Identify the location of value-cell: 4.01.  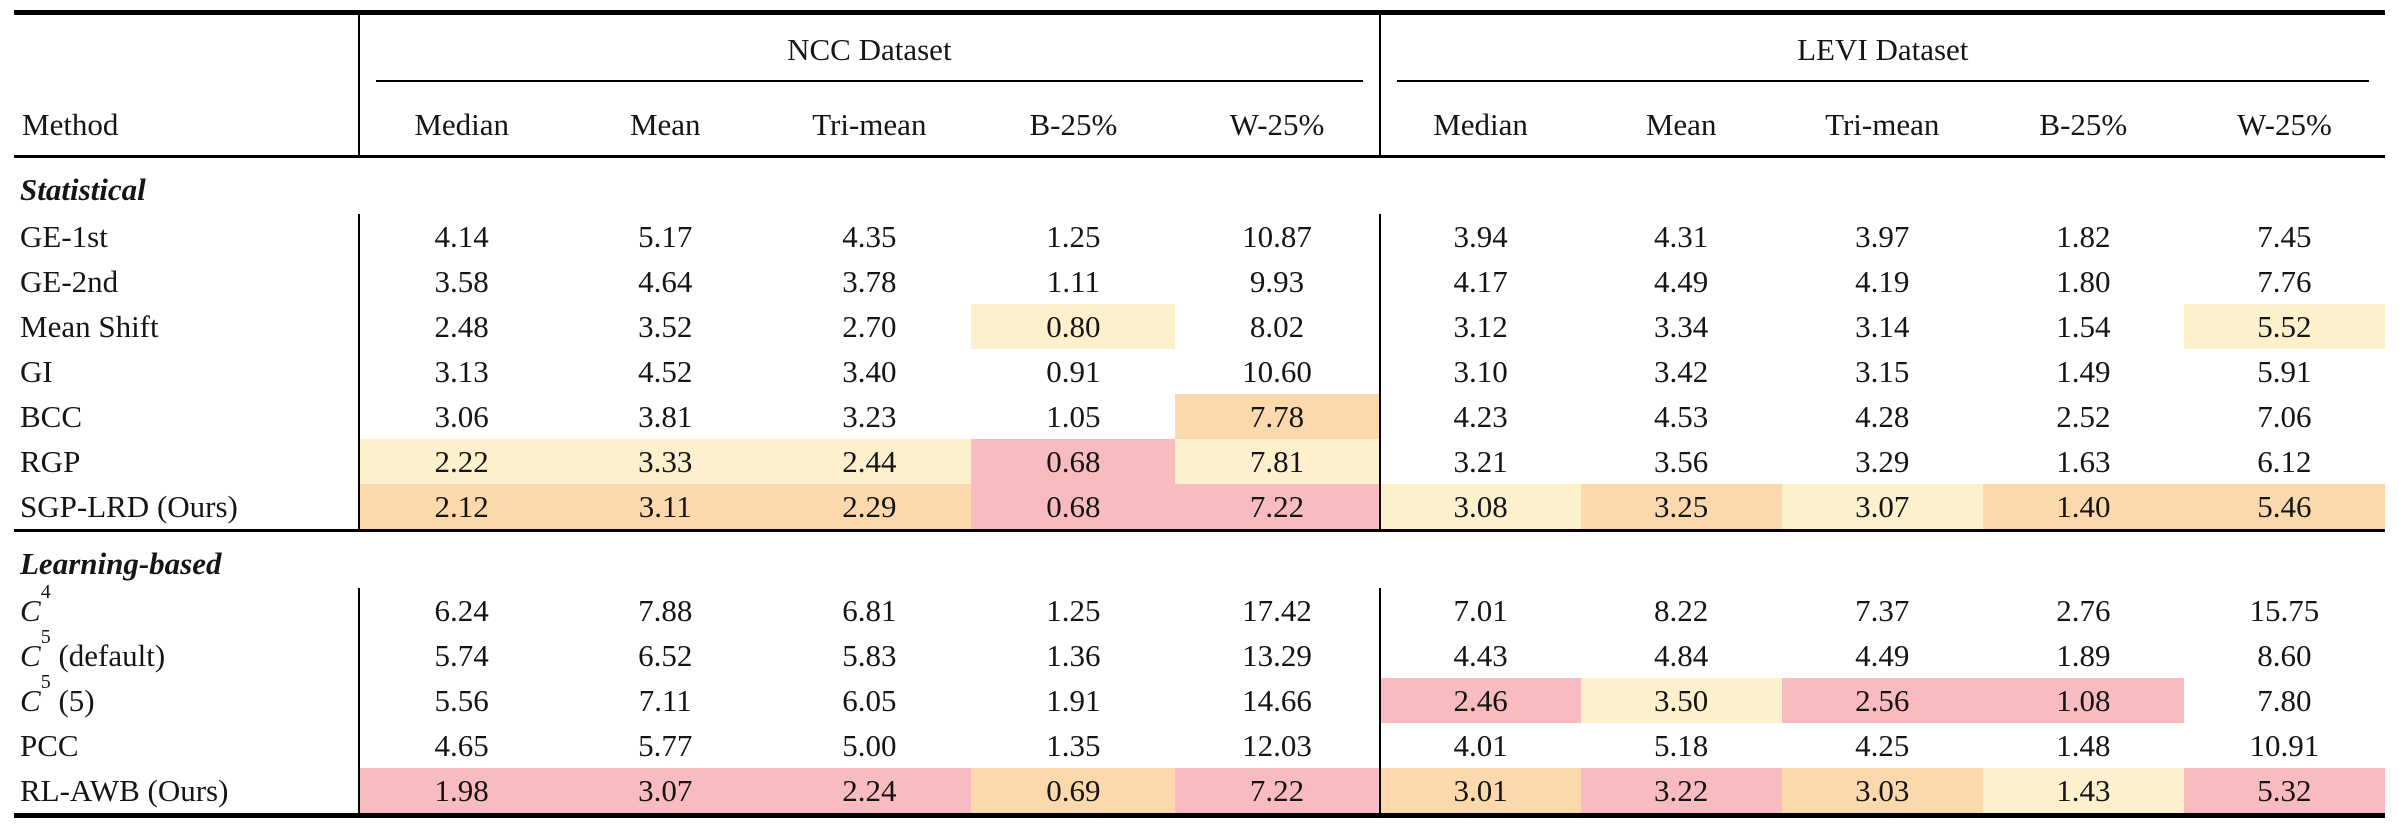
(1479, 745).